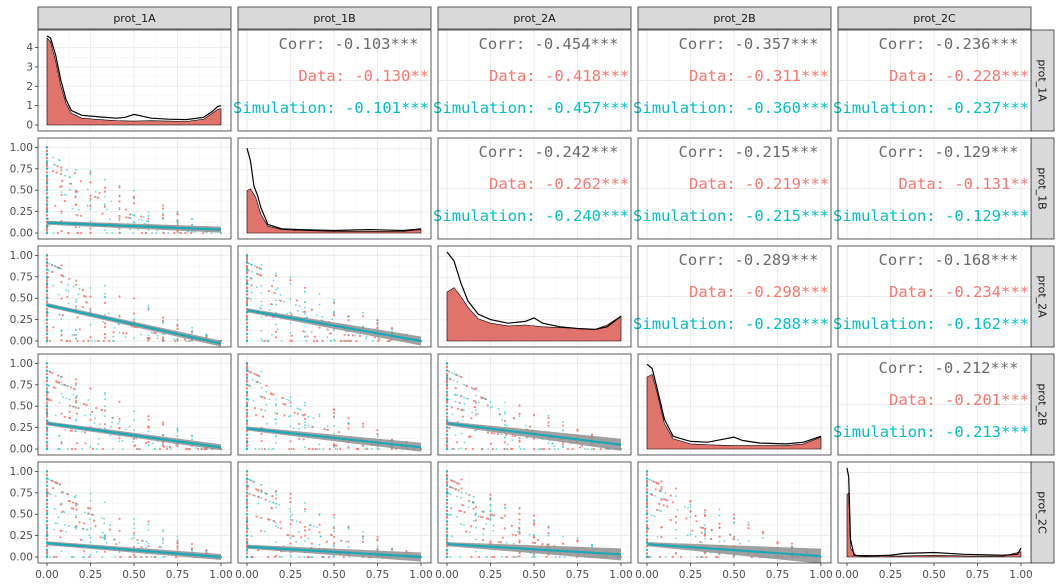 Image resolution: width=1059 pixels, height=586 pixels. I want to click on x-tick-label: 1.00, so click(820, 575).